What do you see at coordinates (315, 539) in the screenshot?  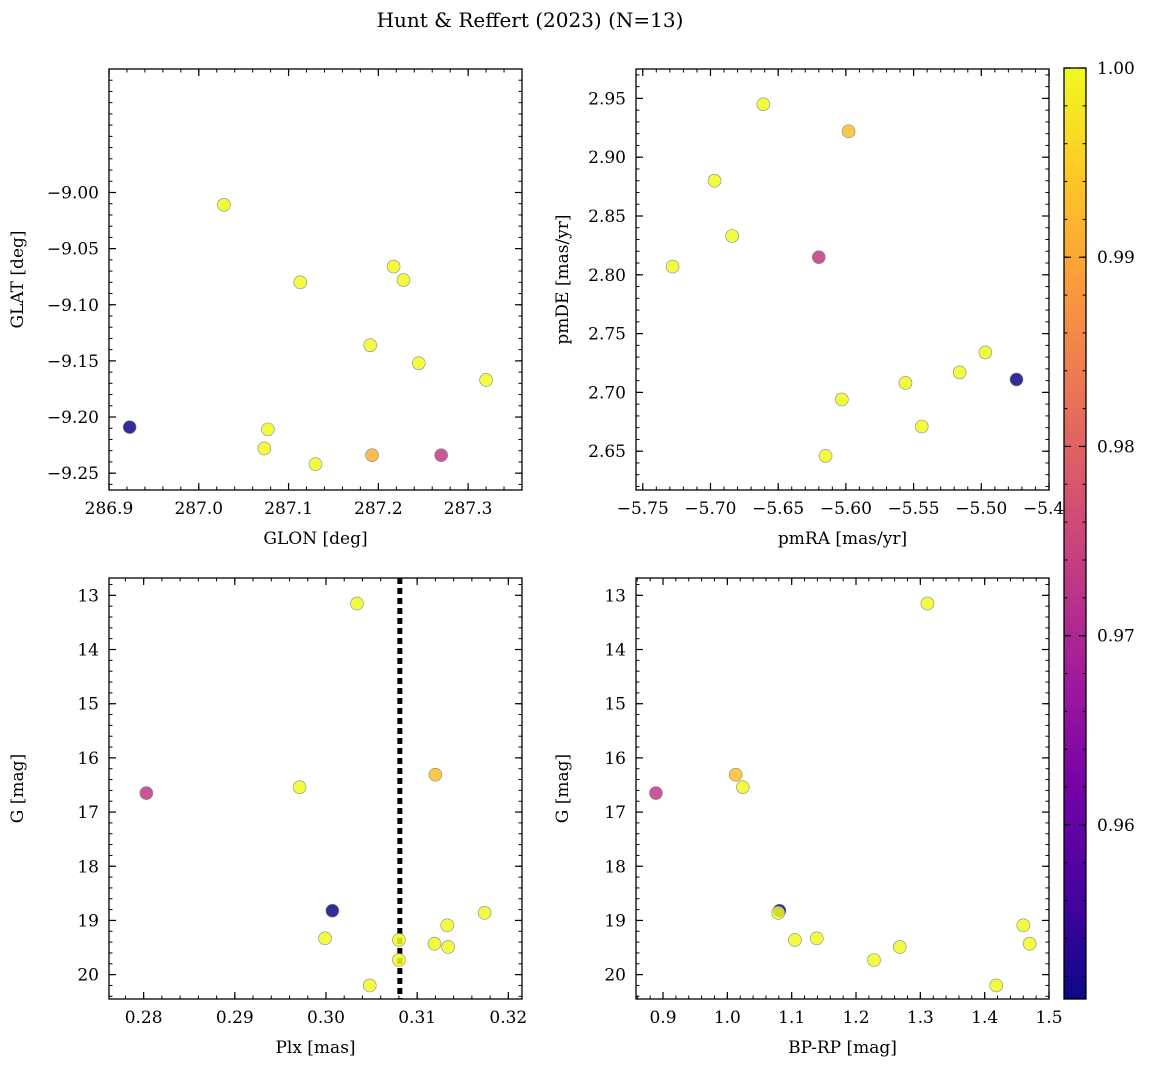 I see `x-axis-label: GLON [deg]` at bounding box center [315, 539].